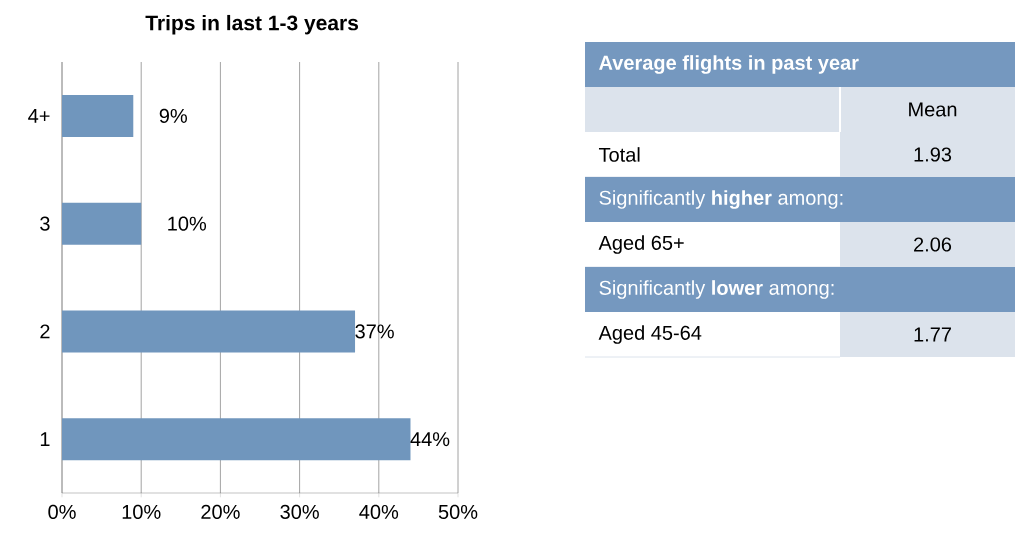 The image size is (1015, 539). I want to click on x-tick-label: 50%, so click(458, 511).